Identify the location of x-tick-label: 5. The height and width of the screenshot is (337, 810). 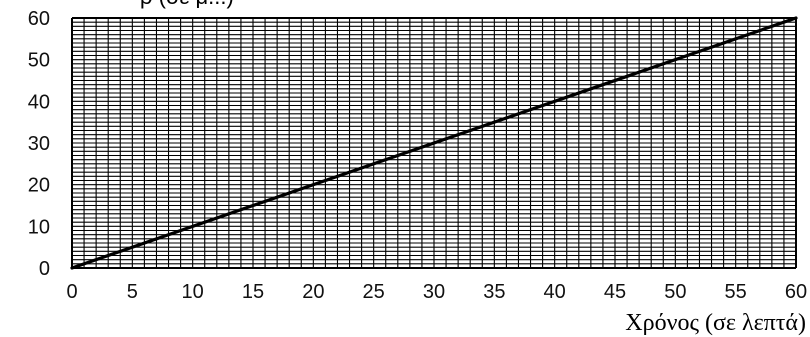
(132, 292).